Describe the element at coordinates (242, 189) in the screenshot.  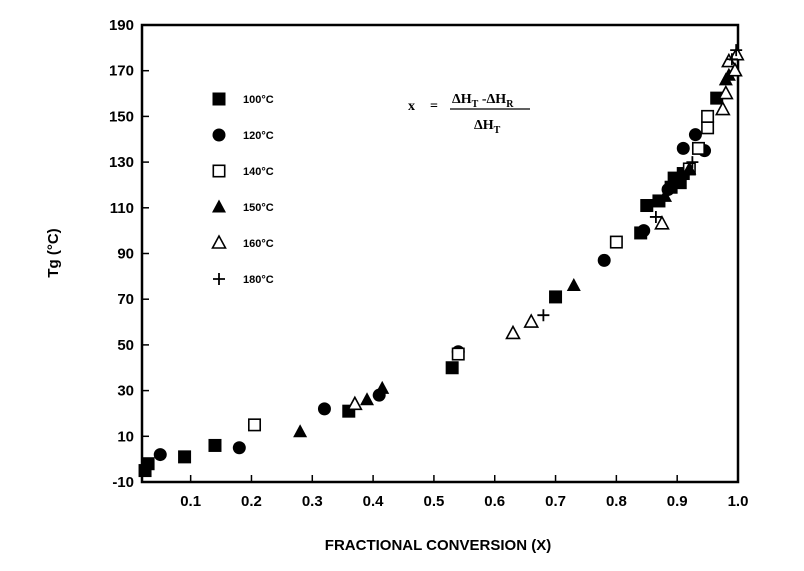
I see `legend: 100°C 120°C 140°C 150°C 160°C 180°C` at that location.